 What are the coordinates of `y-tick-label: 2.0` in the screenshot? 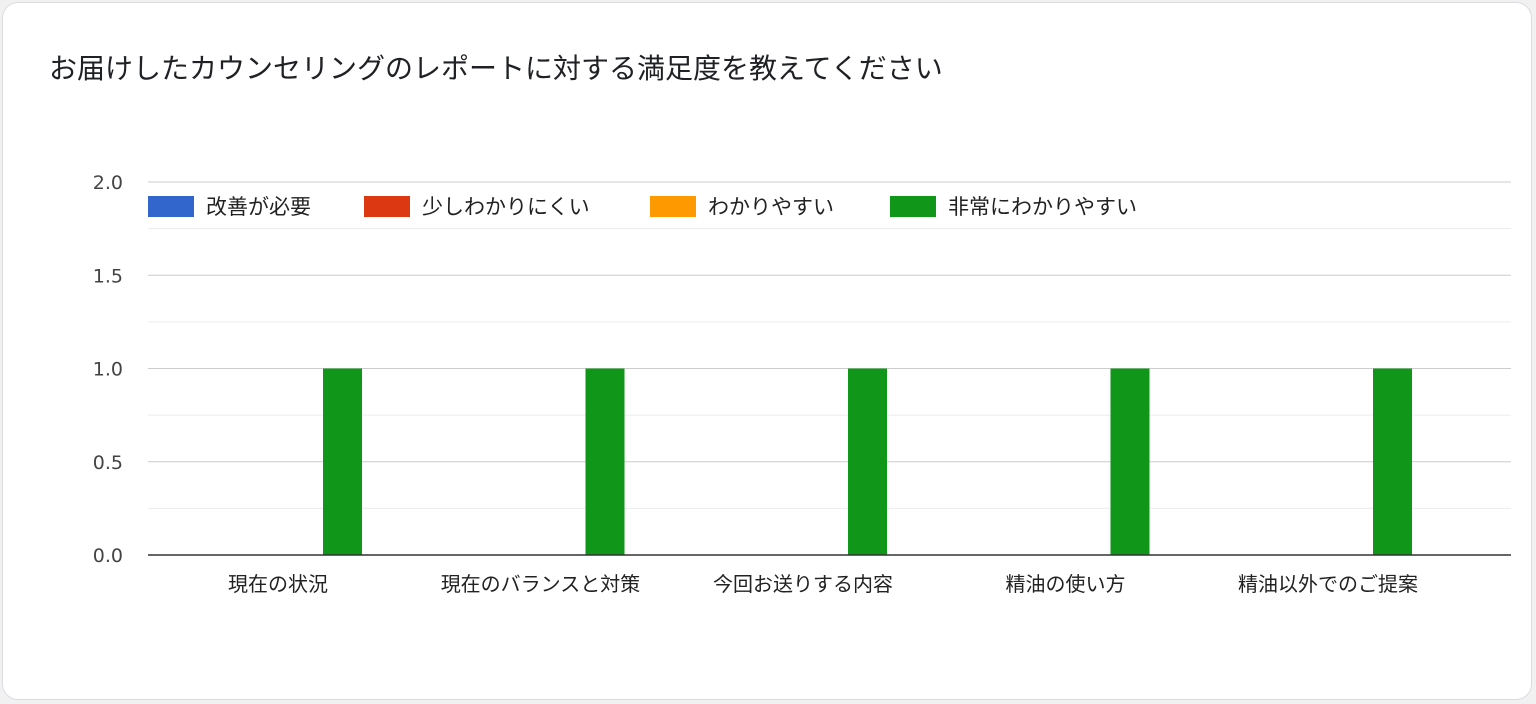 It's located at (108, 183).